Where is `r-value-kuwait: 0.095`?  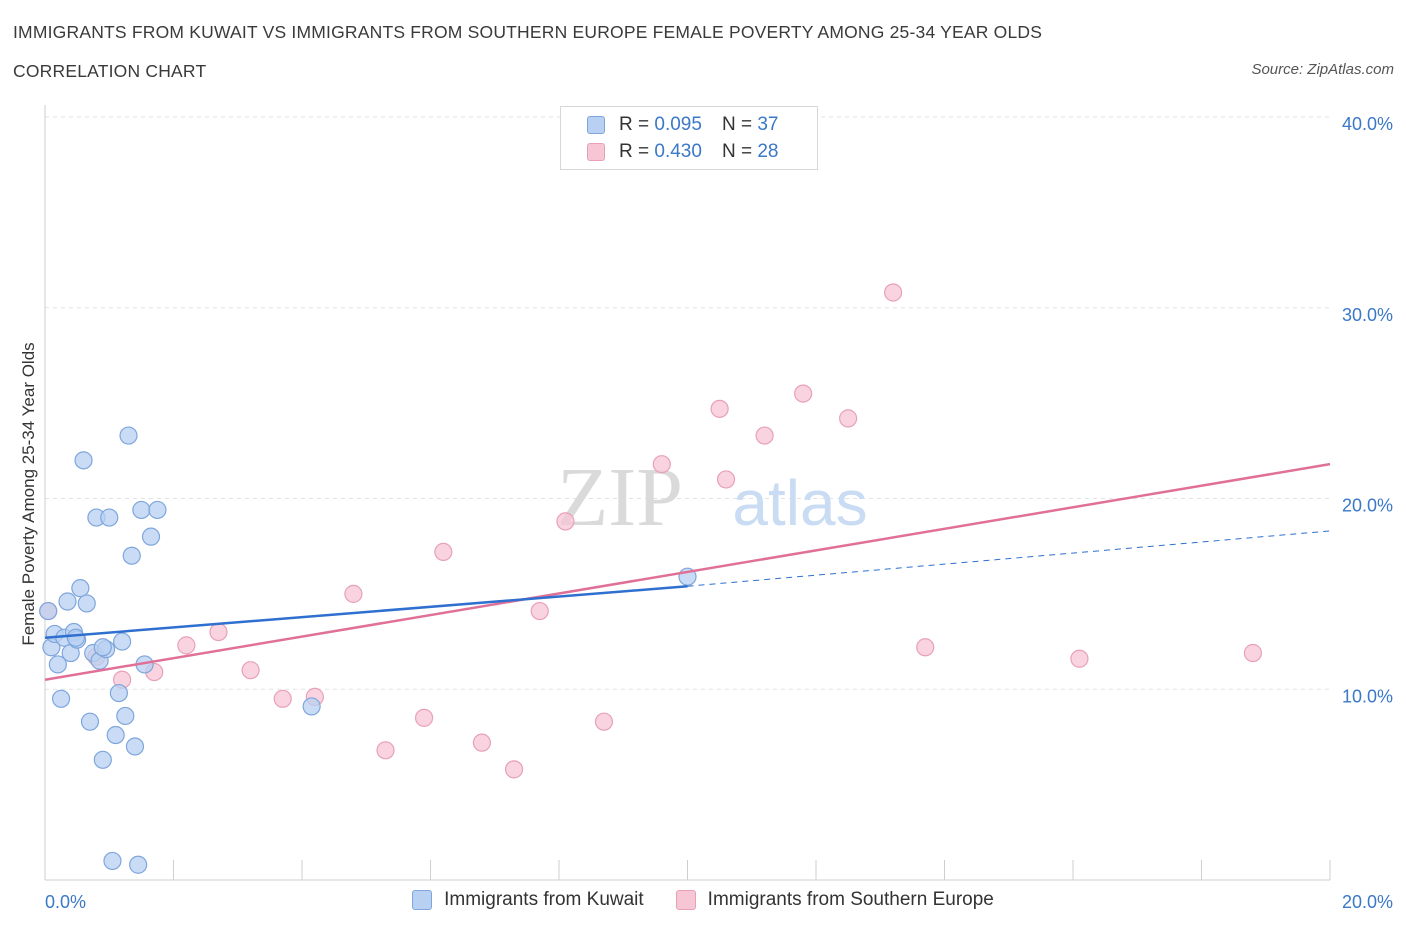
r-value-kuwait: 0.095 is located at coordinates (678, 124).